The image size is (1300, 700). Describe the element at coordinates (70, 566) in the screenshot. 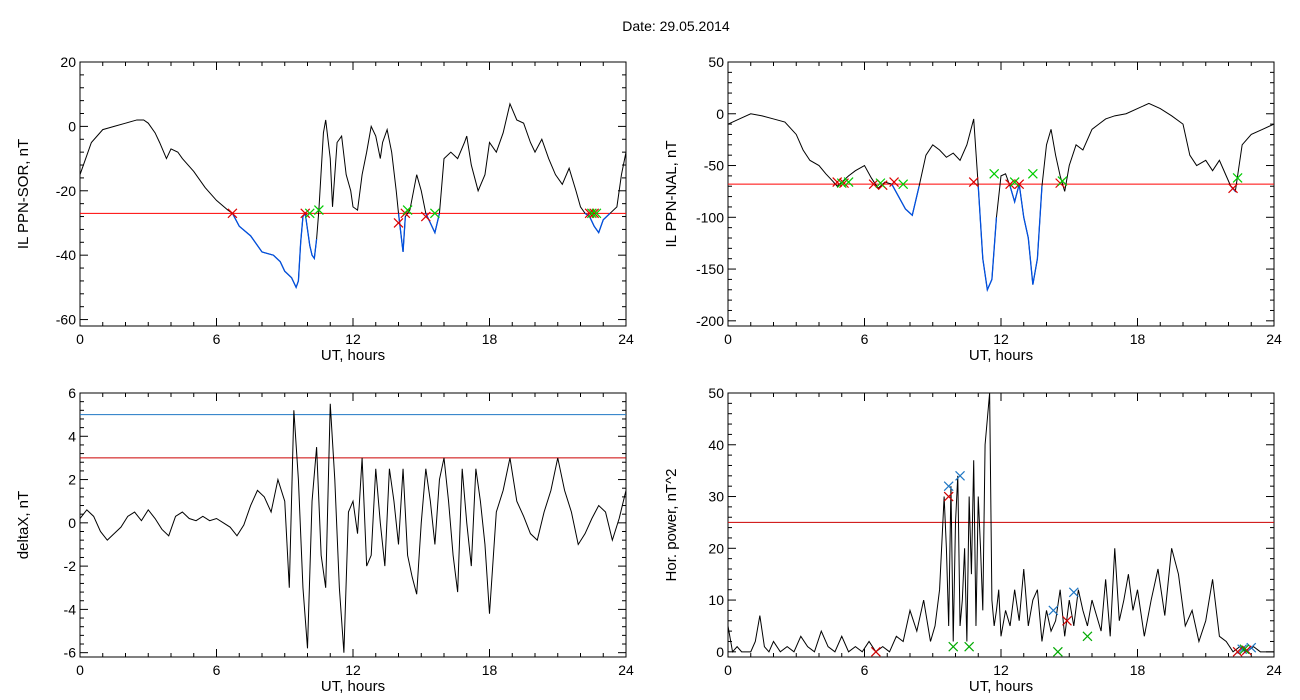

I see `y-tick-label: -2` at that location.